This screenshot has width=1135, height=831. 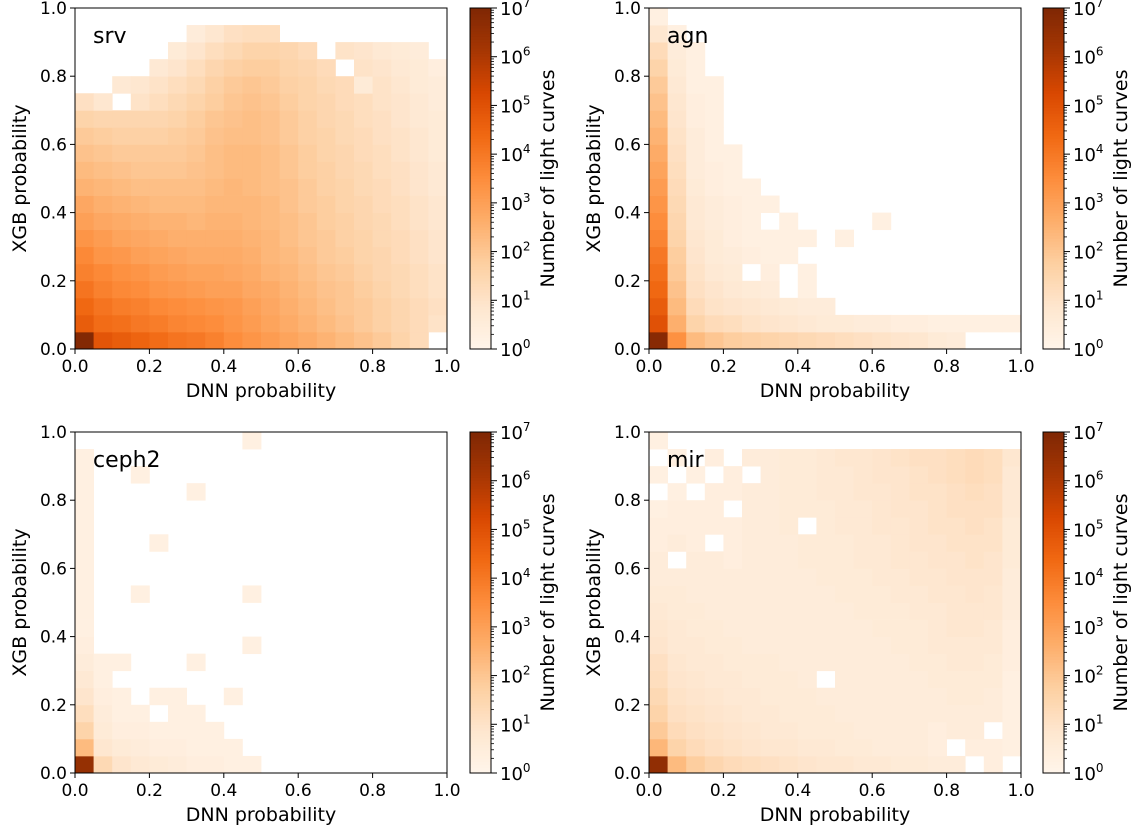 What do you see at coordinates (627, 282) in the screenshot?
I see `y-tick-label: 0.2` at bounding box center [627, 282].